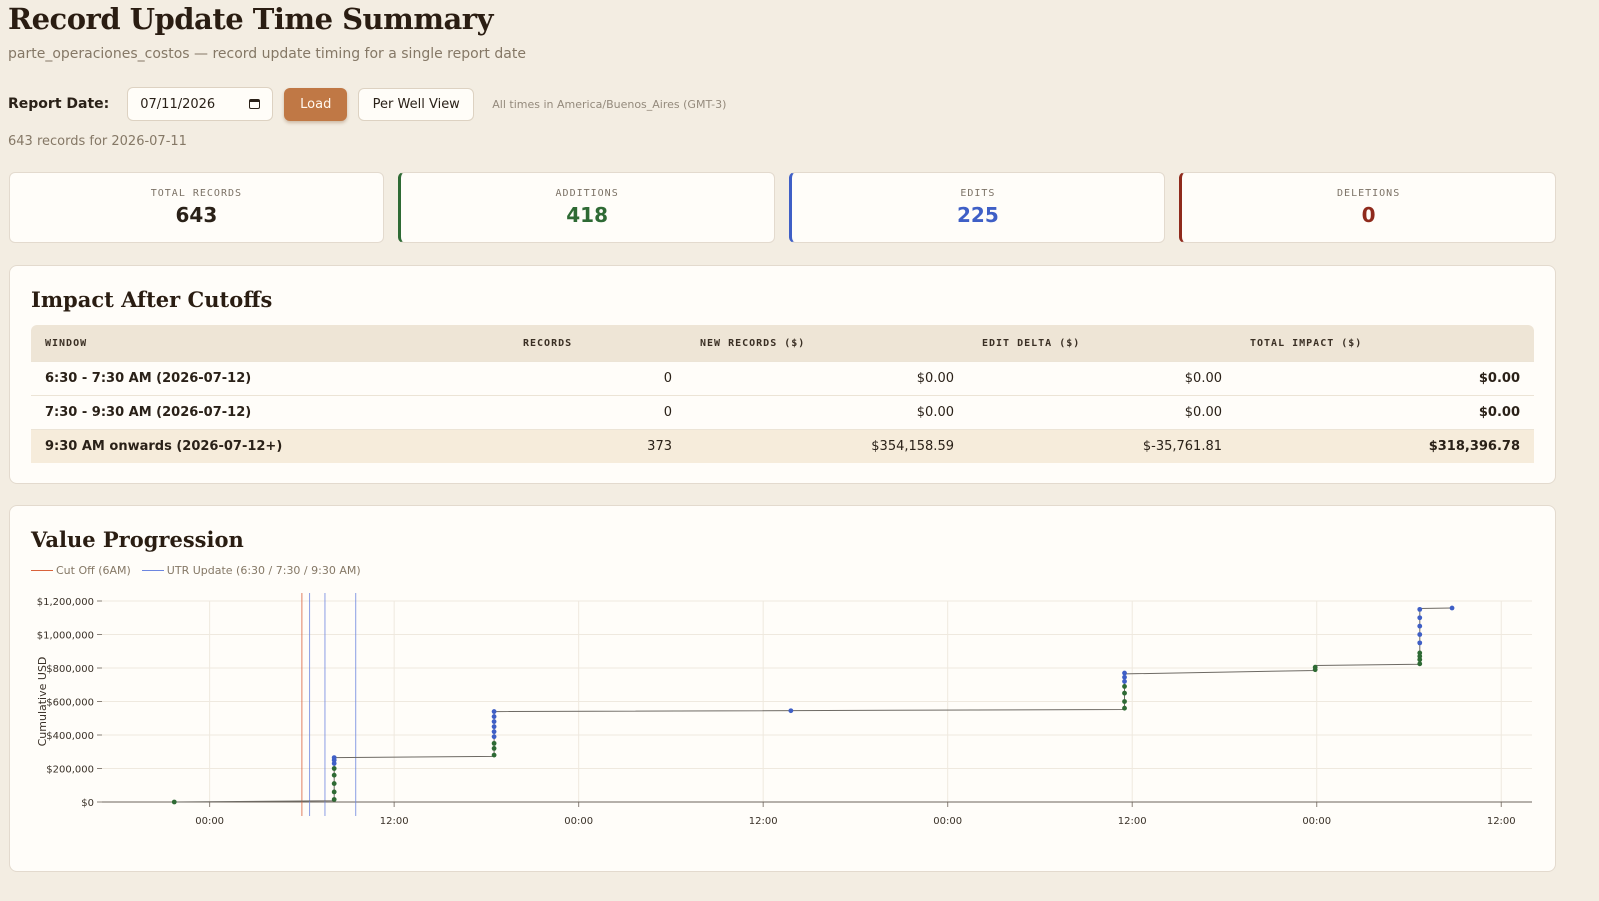 This screenshot has height=901, width=1599. I want to click on y-axis-label: Cumulative USD, so click(42, 702).